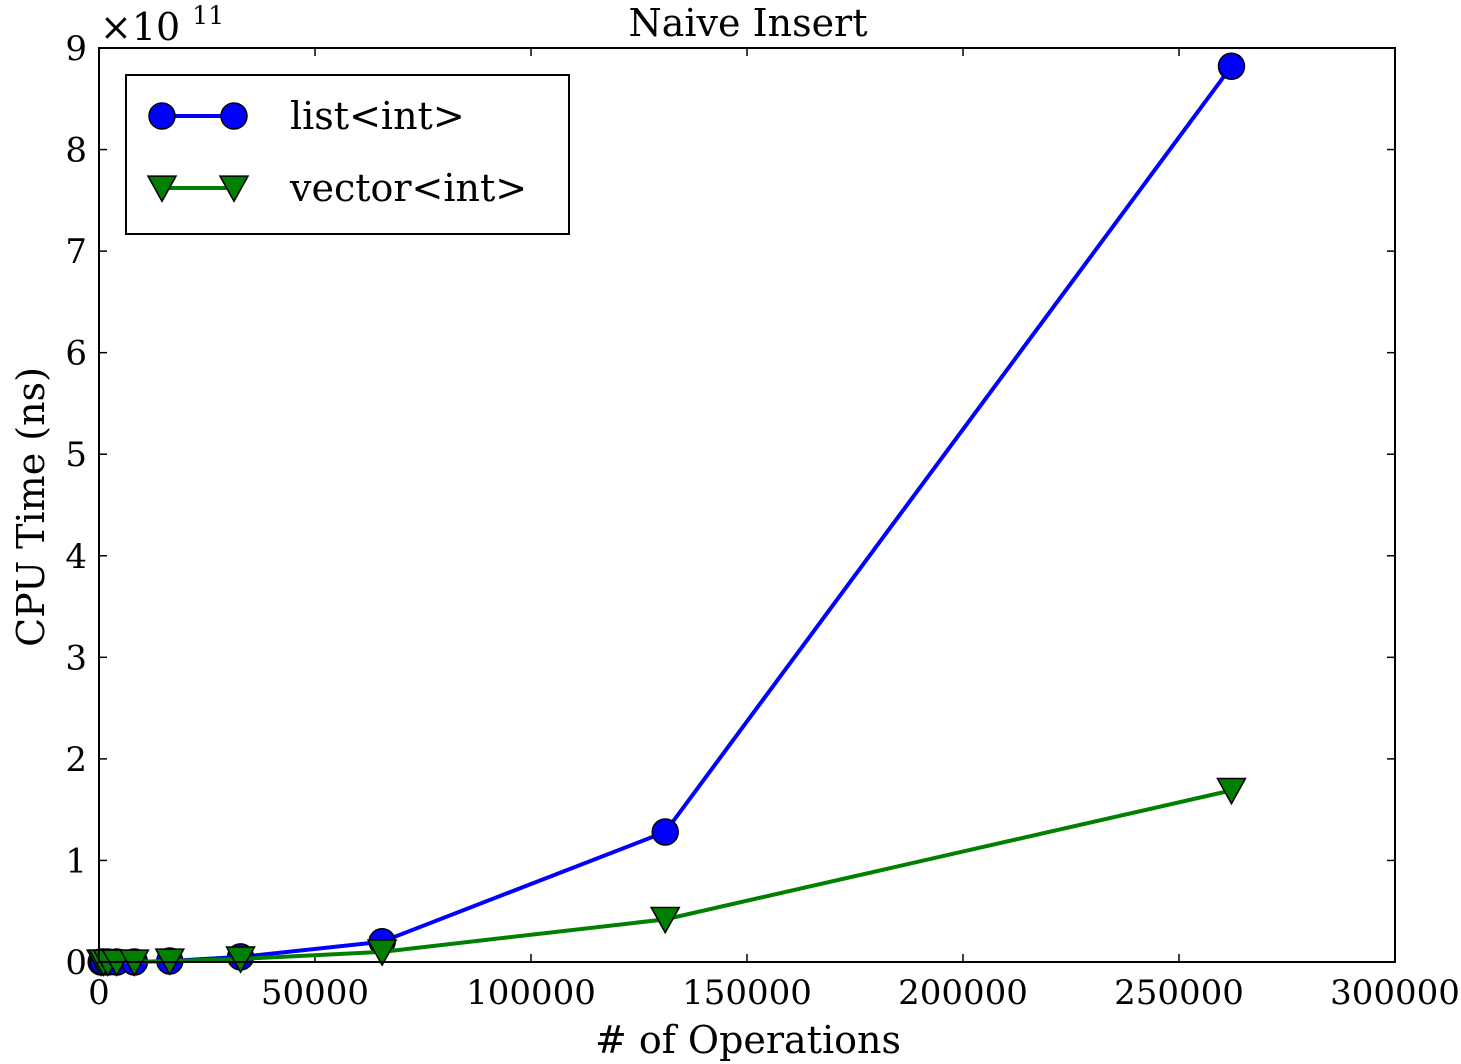 The height and width of the screenshot is (1064, 1461). What do you see at coordinates (747, 993) in the screenshot?
I see `x-tick-label: 150000` at bounding box center [747, 993].